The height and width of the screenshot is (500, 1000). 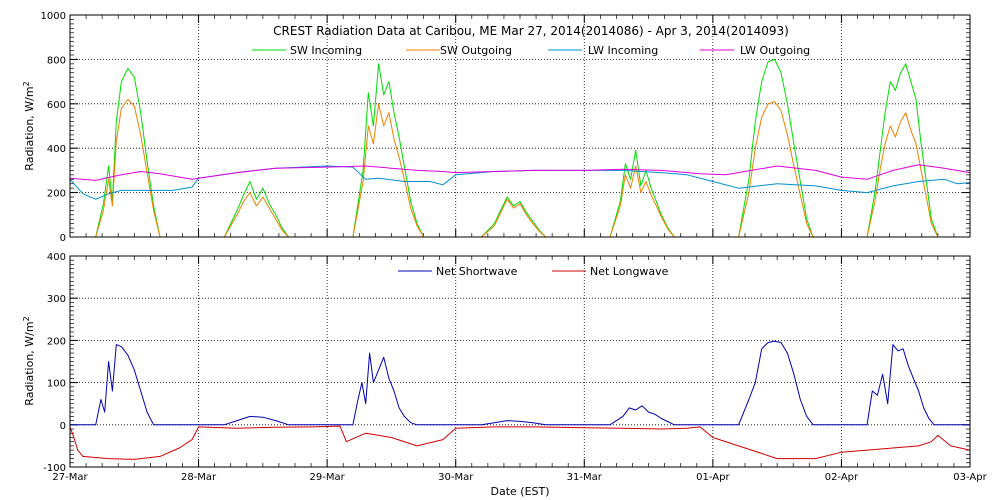 I want to click on legend-net-shortwave-label: Net Shortwave, so click(x=477, y=271).